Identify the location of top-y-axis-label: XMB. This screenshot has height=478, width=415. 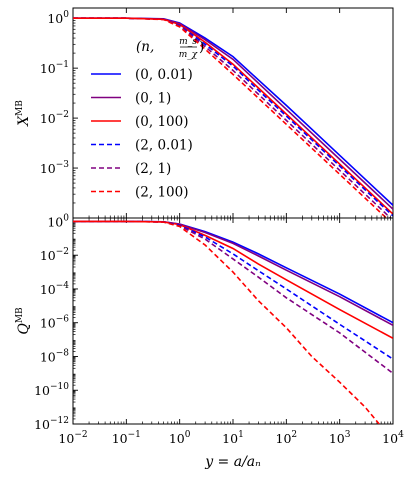
(23, 113).